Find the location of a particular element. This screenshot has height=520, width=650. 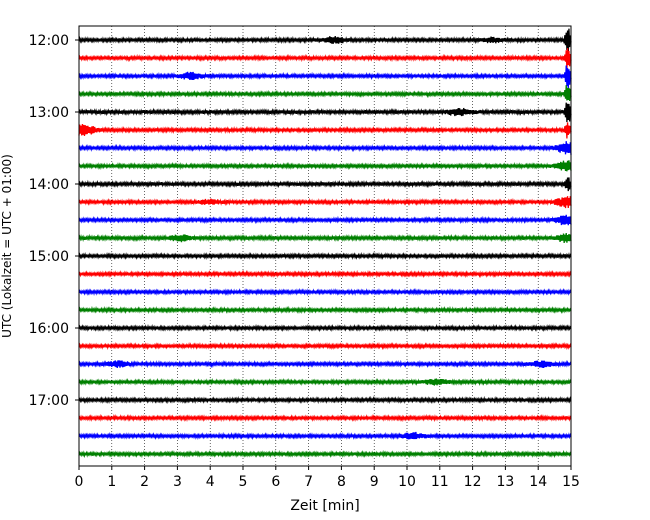

y-tick-label-1400: 14:00 is located at coordinates (49, 185).